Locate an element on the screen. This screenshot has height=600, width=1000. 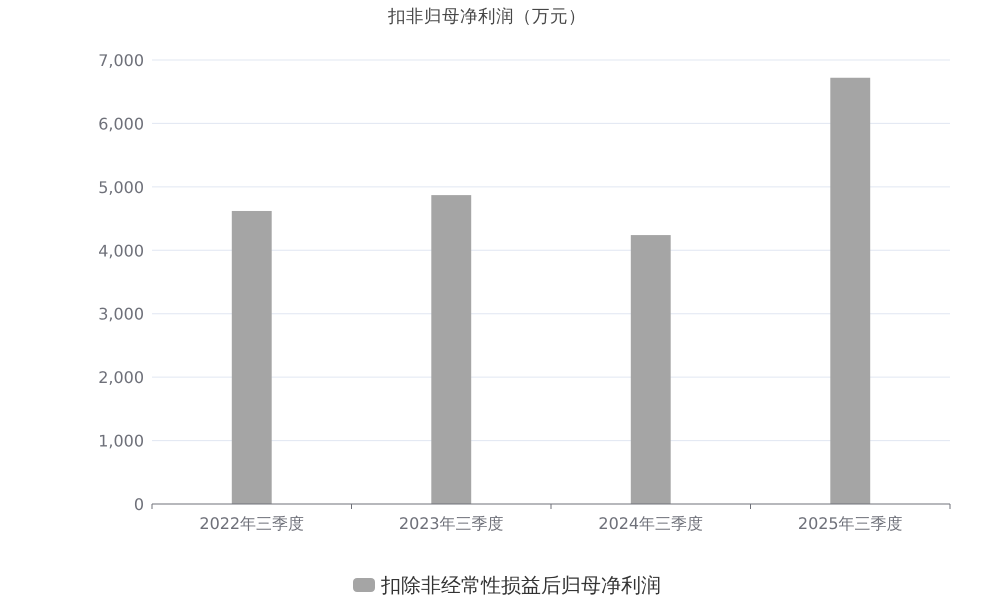
x-tick-label: 2025年三季度 is located at coordinates (850, 523).